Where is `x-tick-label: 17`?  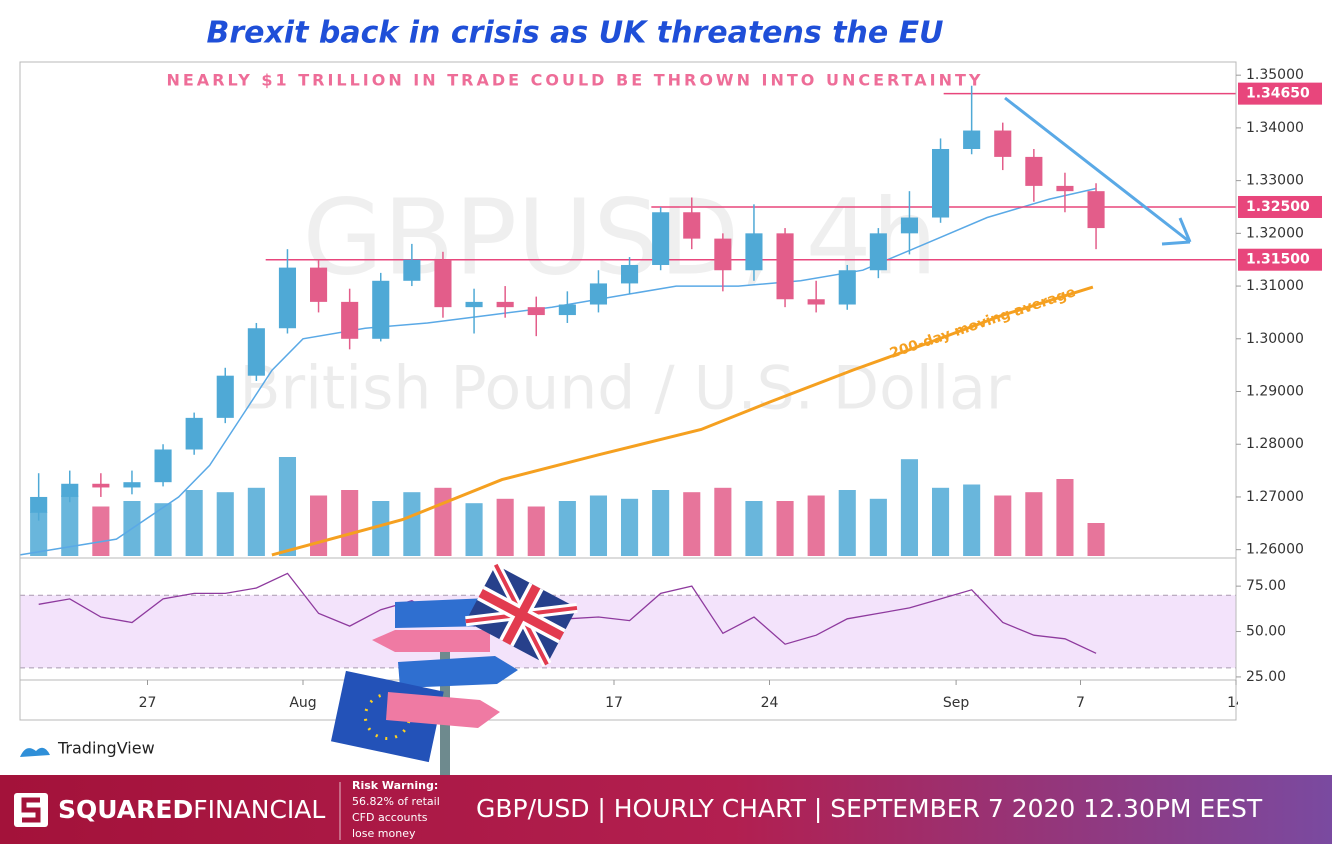 x-tick-label: 17 is located at coordinates (614, 703).